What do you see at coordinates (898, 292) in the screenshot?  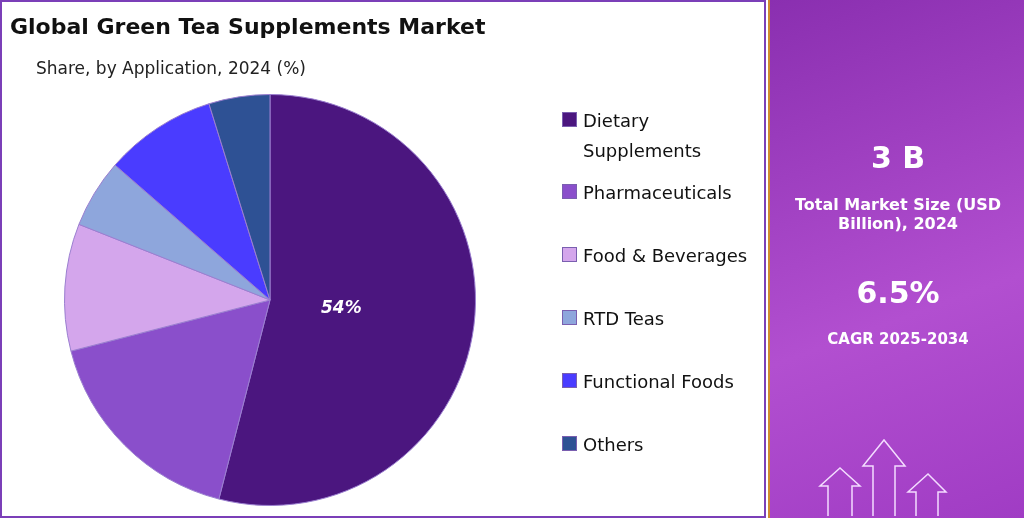 I see `text: 6.5%` at bounding box center [898, 292].